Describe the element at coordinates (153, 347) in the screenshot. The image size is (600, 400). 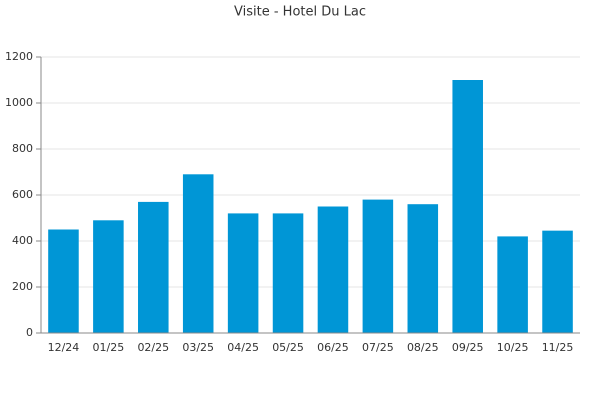
I see `x-tick-label: 02/25` at that location.